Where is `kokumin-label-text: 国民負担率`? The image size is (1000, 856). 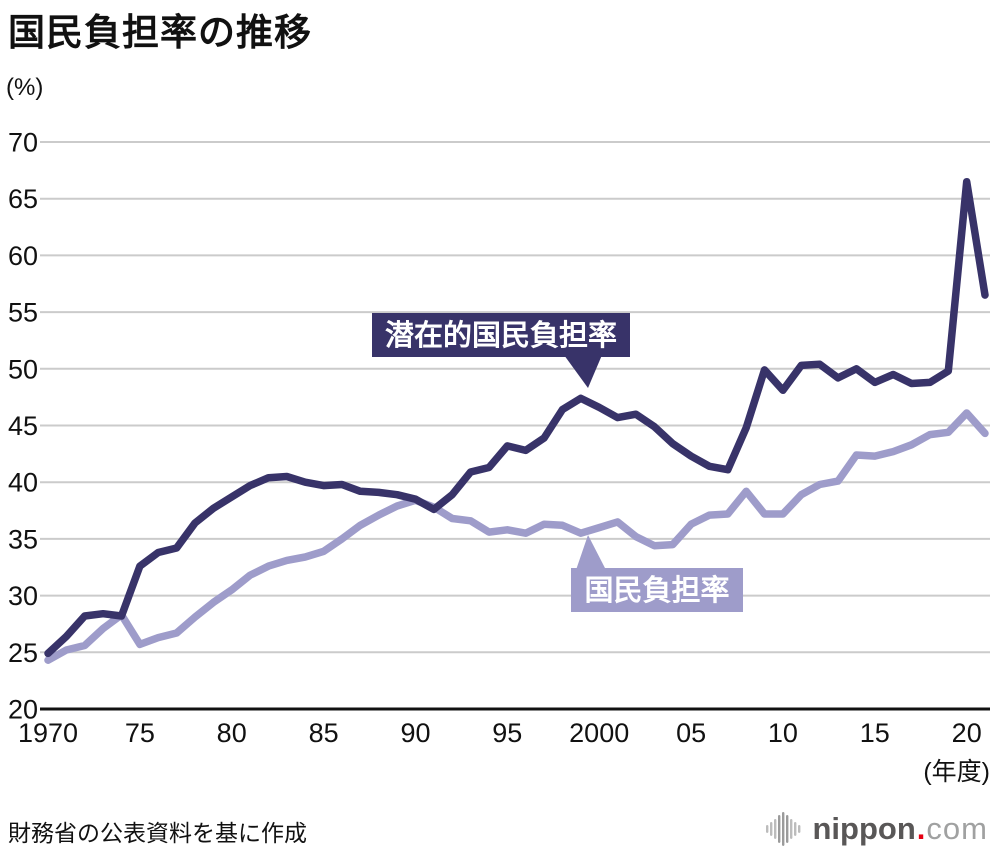 kokumin-label-text: 国民負担率 is located at coordinates (656, 590).